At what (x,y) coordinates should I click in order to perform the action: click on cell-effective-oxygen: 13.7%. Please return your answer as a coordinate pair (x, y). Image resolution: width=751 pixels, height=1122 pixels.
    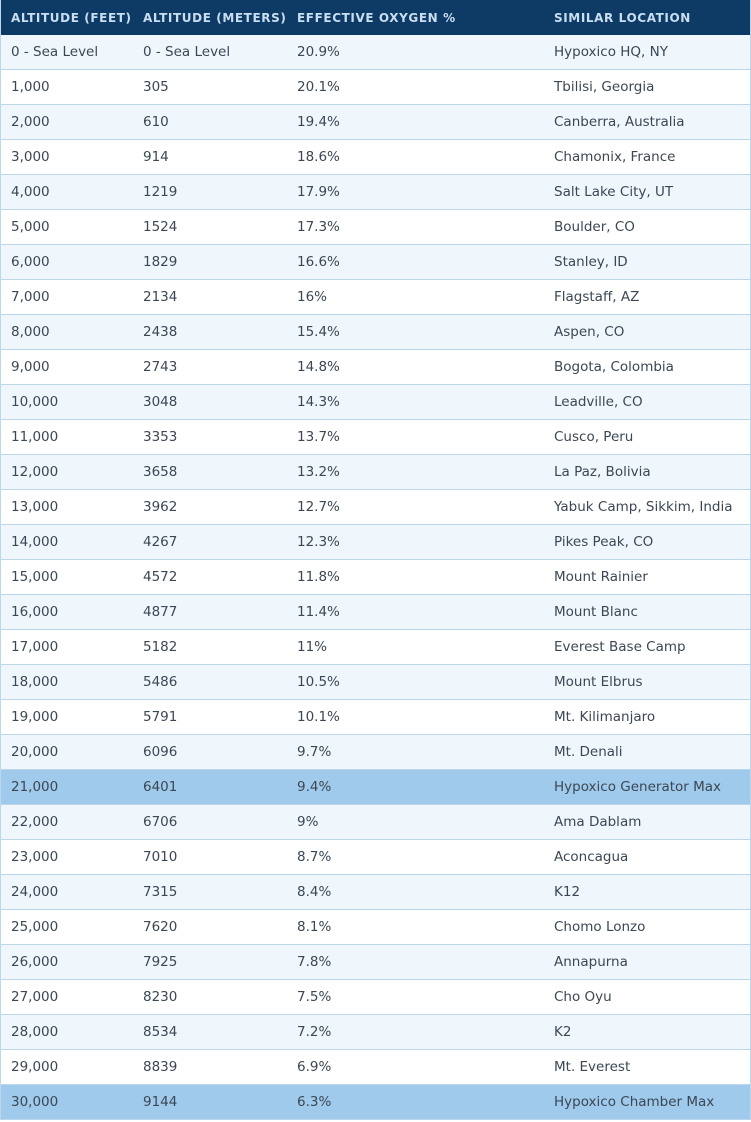
    Looking at the image, I should click on (318, 437).